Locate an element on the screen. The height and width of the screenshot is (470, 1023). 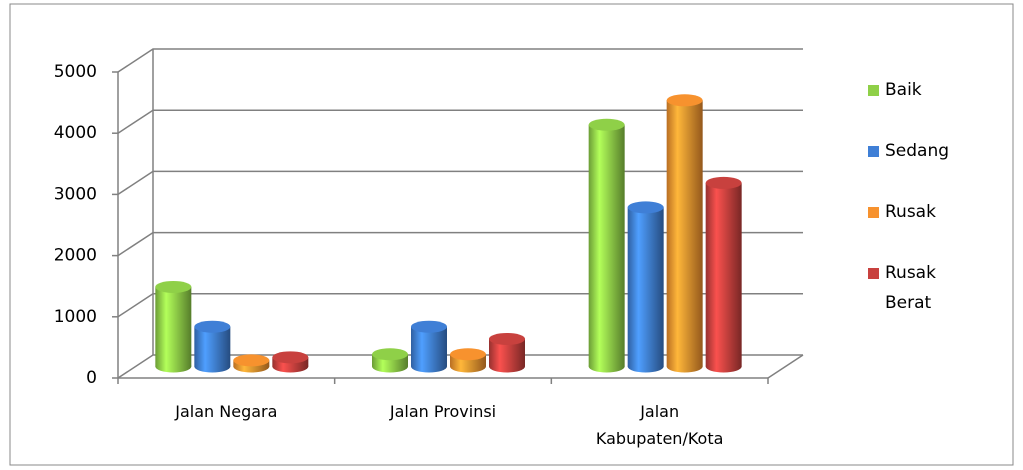
y-tick-label: 2000 is located at coordinates (75, 256).